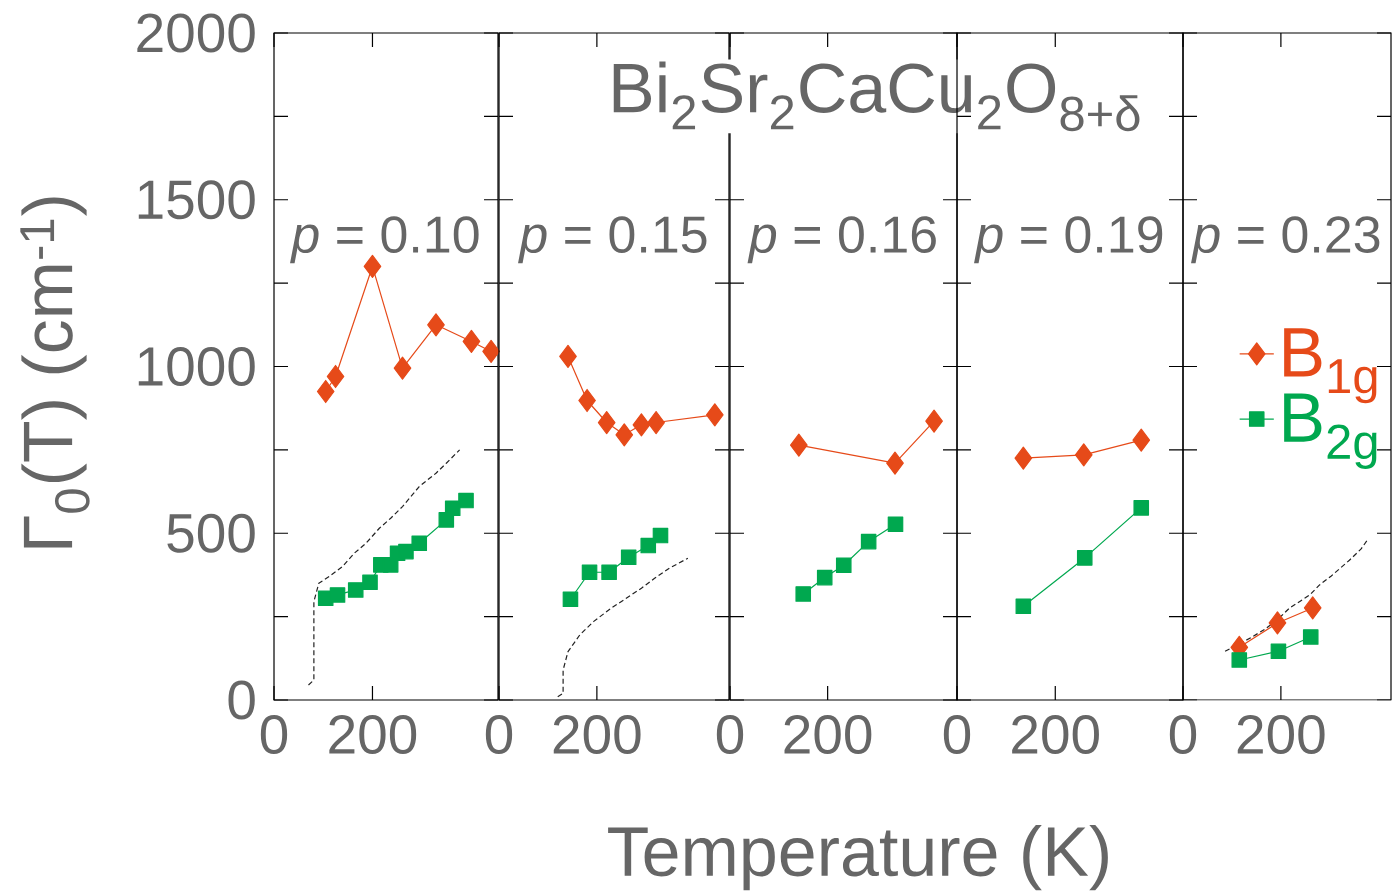 The image size is (1393, 894). What do you see at coordinates (384, 240) in the screenshot?
I see `annotation: p = 0.10` at bounding box center [384, 240].